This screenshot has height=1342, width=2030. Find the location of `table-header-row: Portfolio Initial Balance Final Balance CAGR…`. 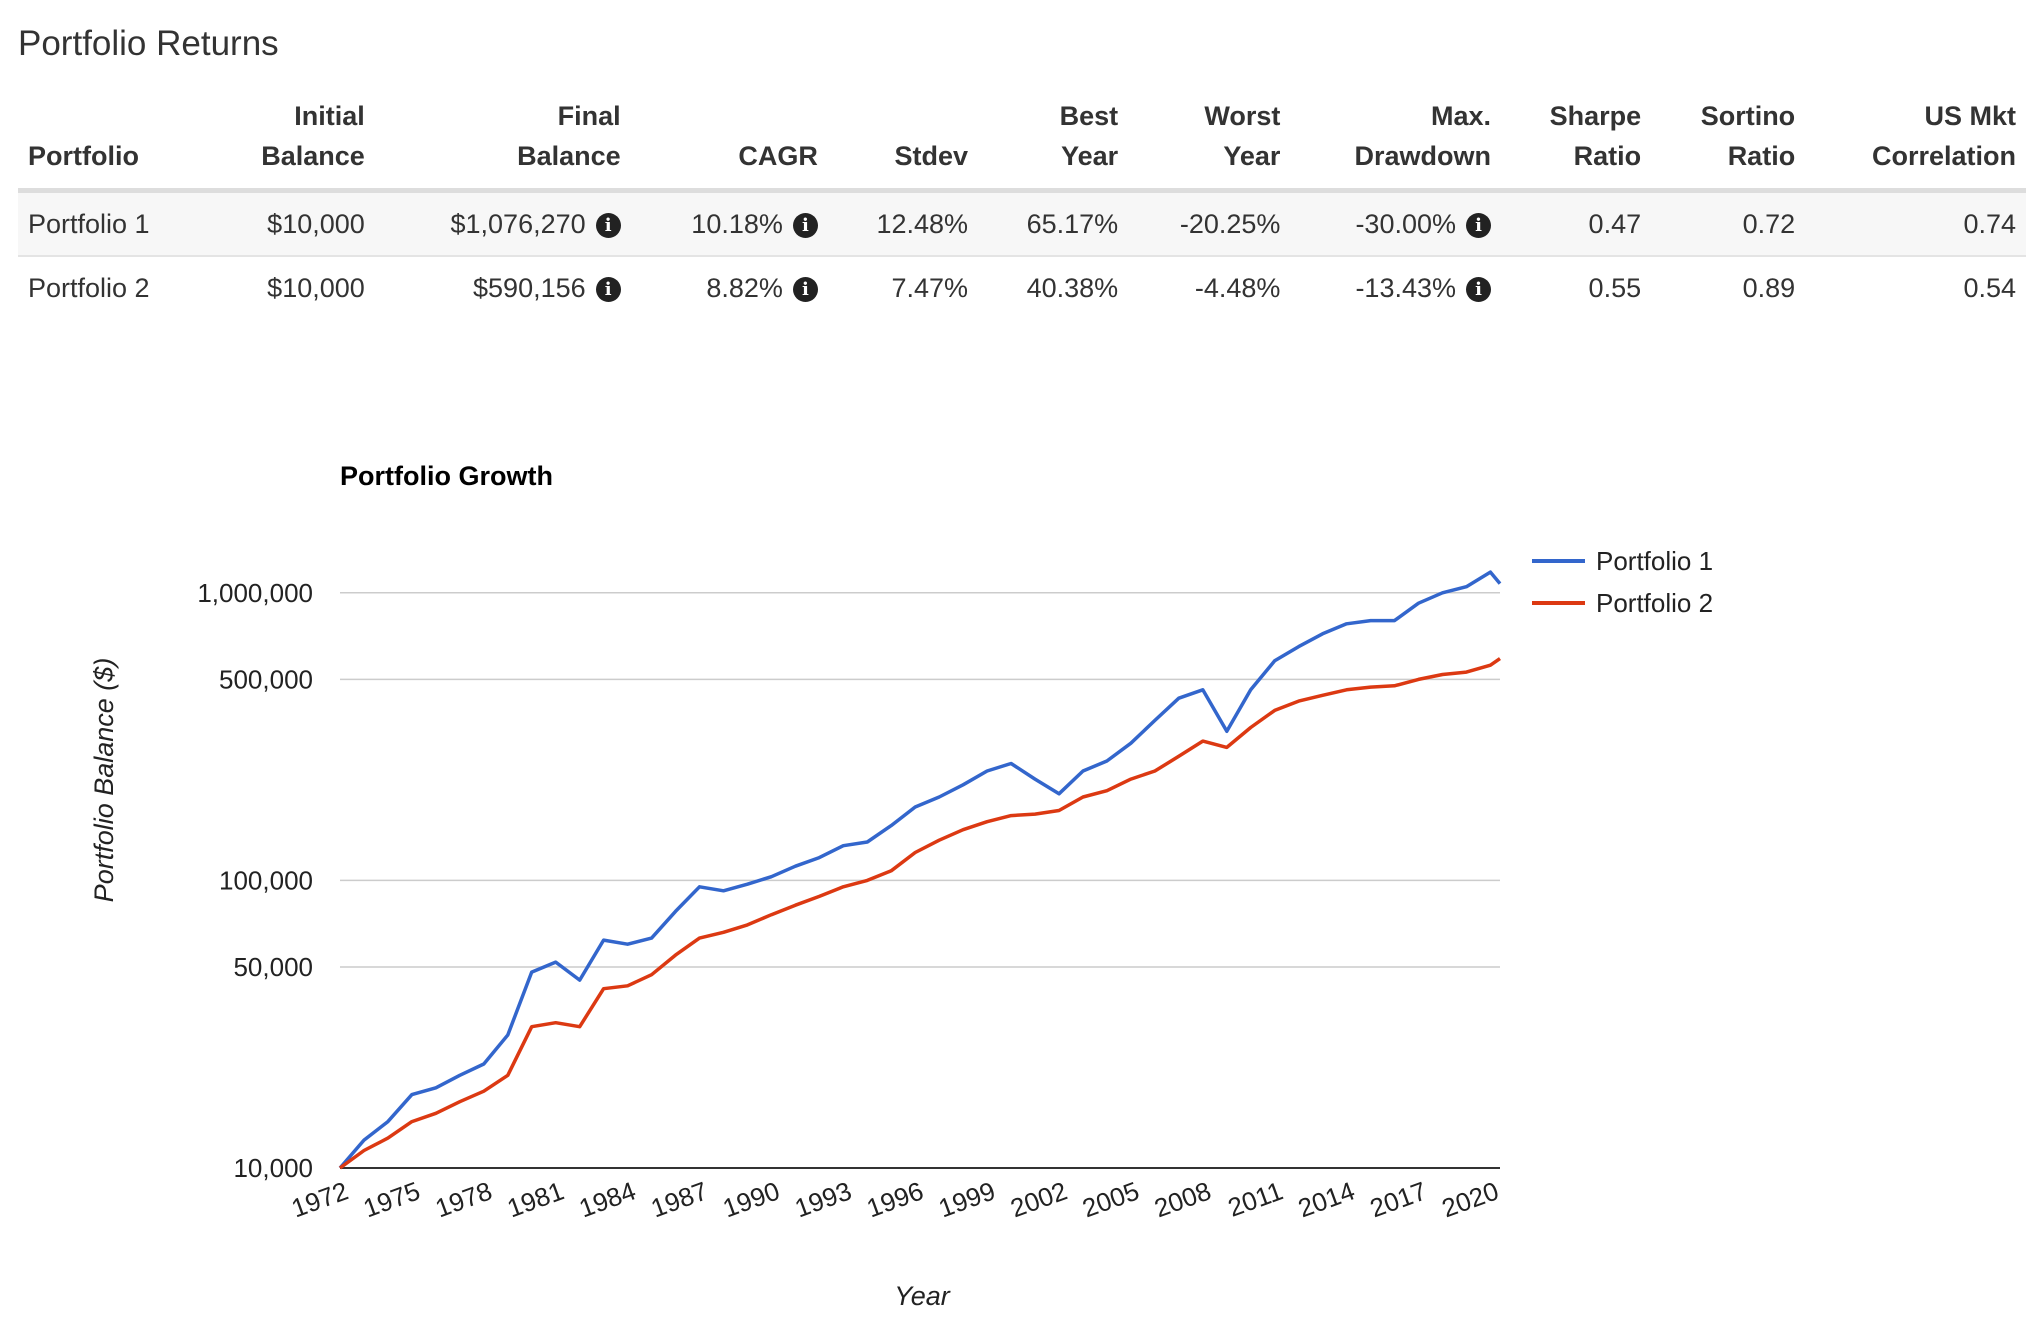

table-header-row: Portfolio Initial Balance Final Balance CAGR… is located at coordinates (1022, 142).